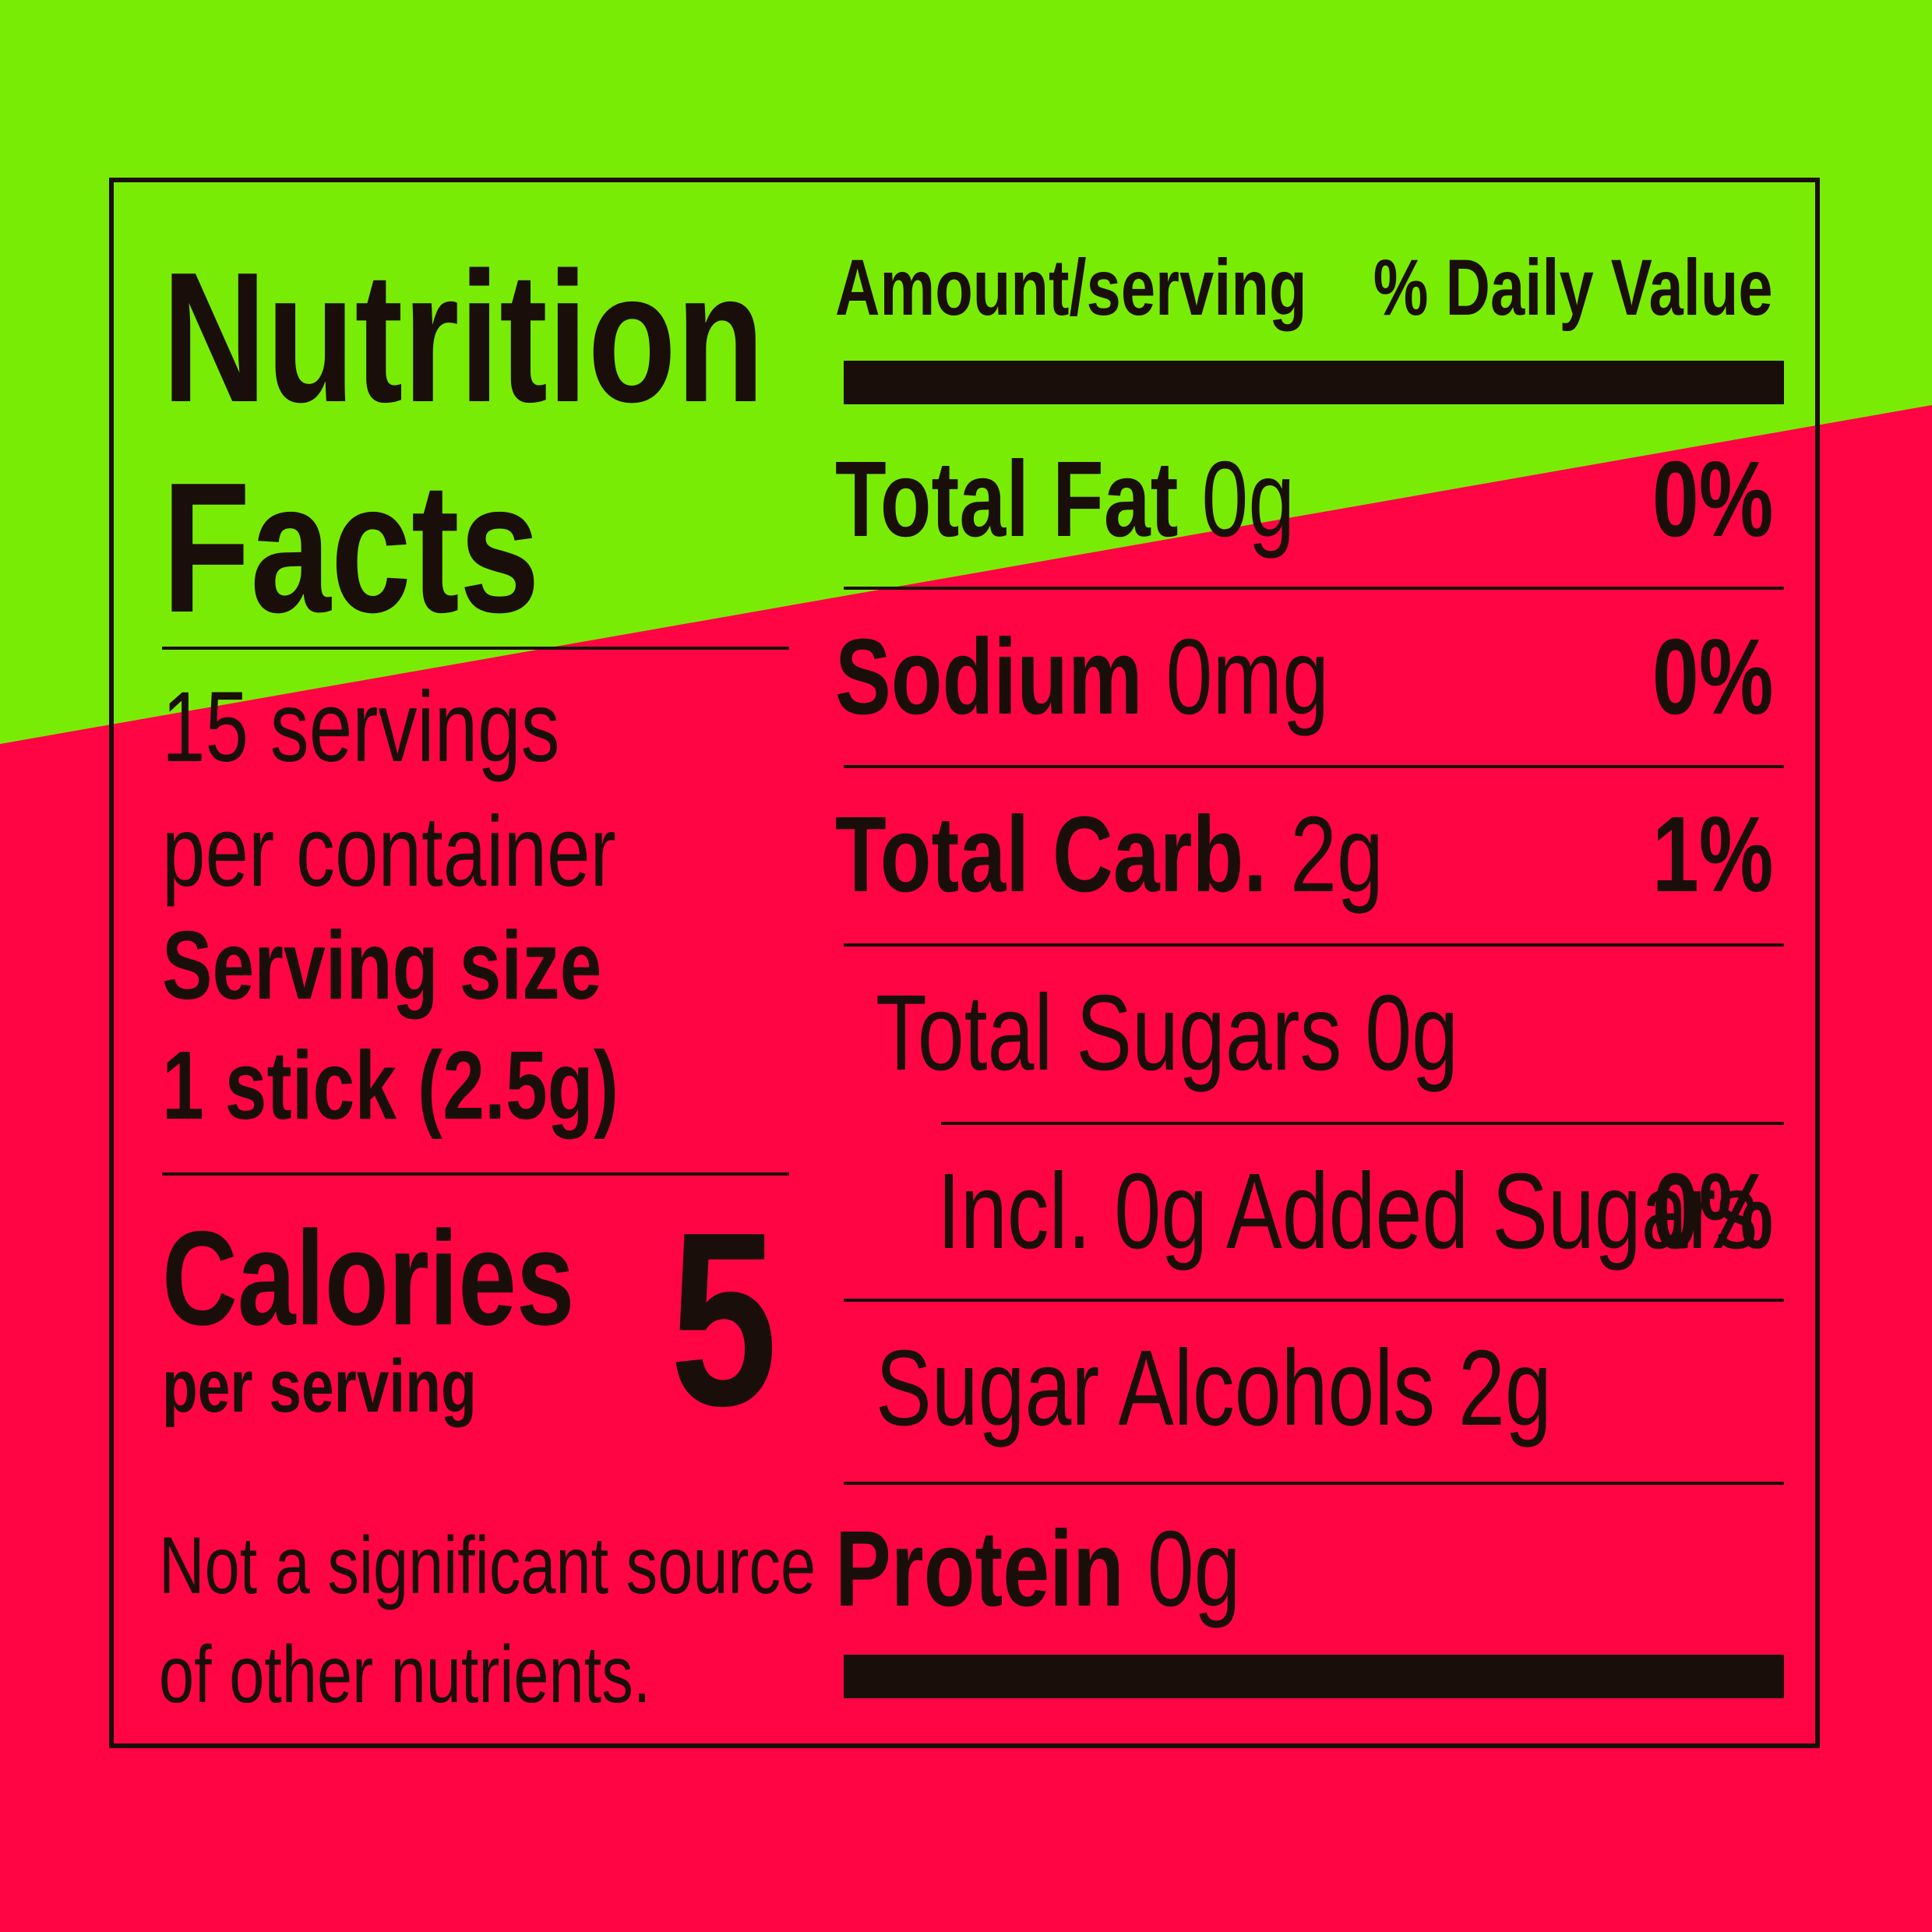 The image size is (1932, 1932). What do you see at coordinates (1314, 1677) in the screenshot?
I see `footer-thick-bar` at bounding box center [1314, 1677].